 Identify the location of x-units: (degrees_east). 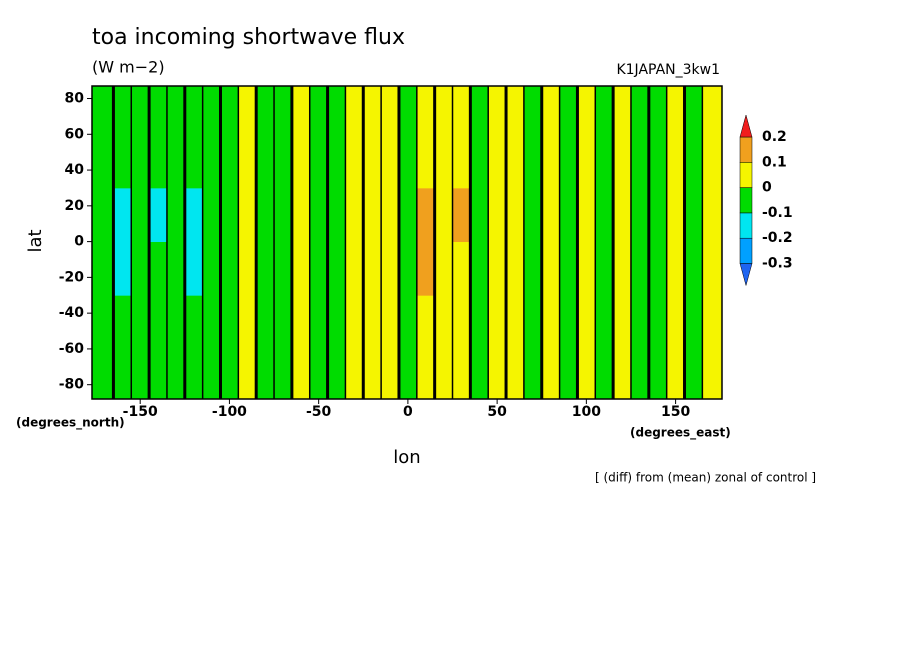
(680, 433).